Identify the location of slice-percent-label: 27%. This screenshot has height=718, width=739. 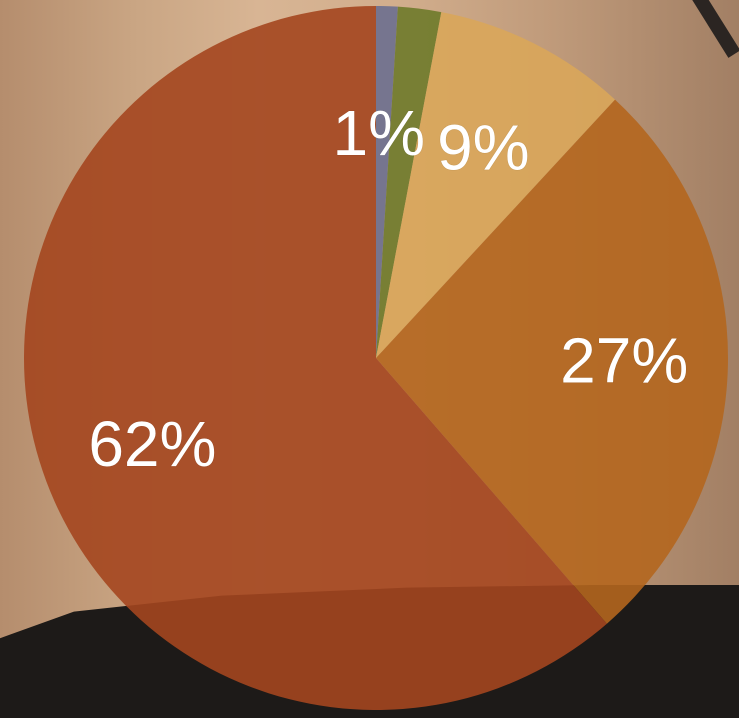
(624, 360).